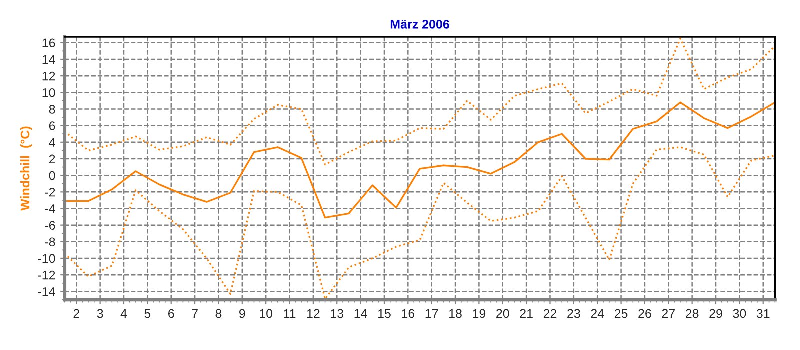 The width and height of the screenshot is (800, 350). Describe the element at coordinates (361, 313) in the screenshot. I see `x-tick-label: 14` at that location.